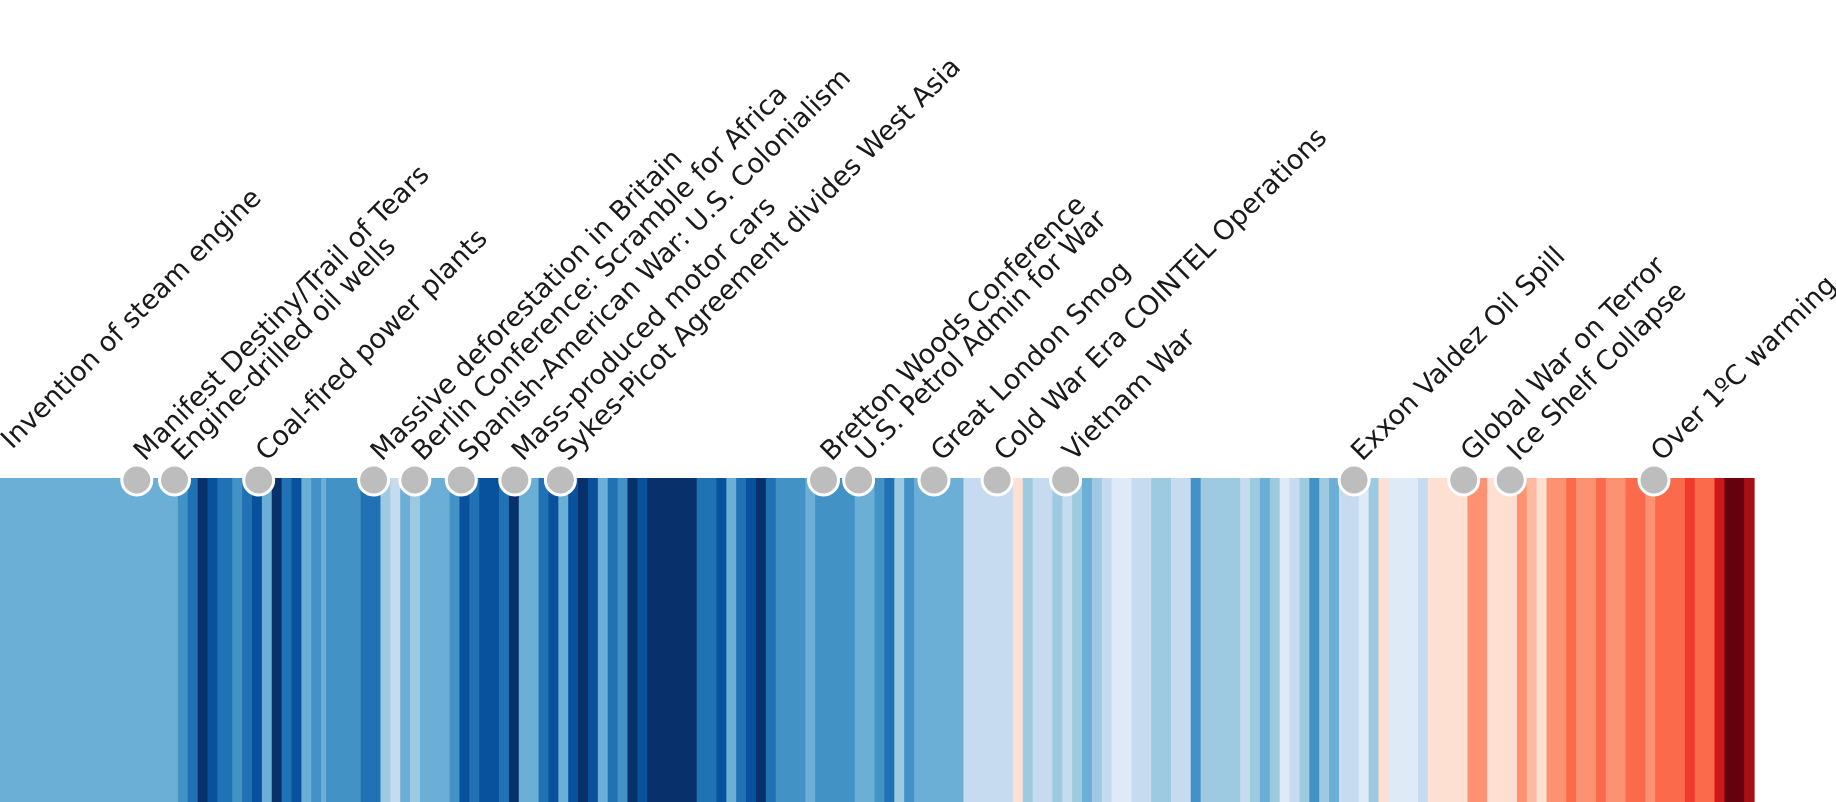 The width and height of the screenshot is (1836, 802). Describe the element at coordinates (654, 264) in the screenshot. I see `event-label: Spanish-American War: U.S. Colonialism` at that location.